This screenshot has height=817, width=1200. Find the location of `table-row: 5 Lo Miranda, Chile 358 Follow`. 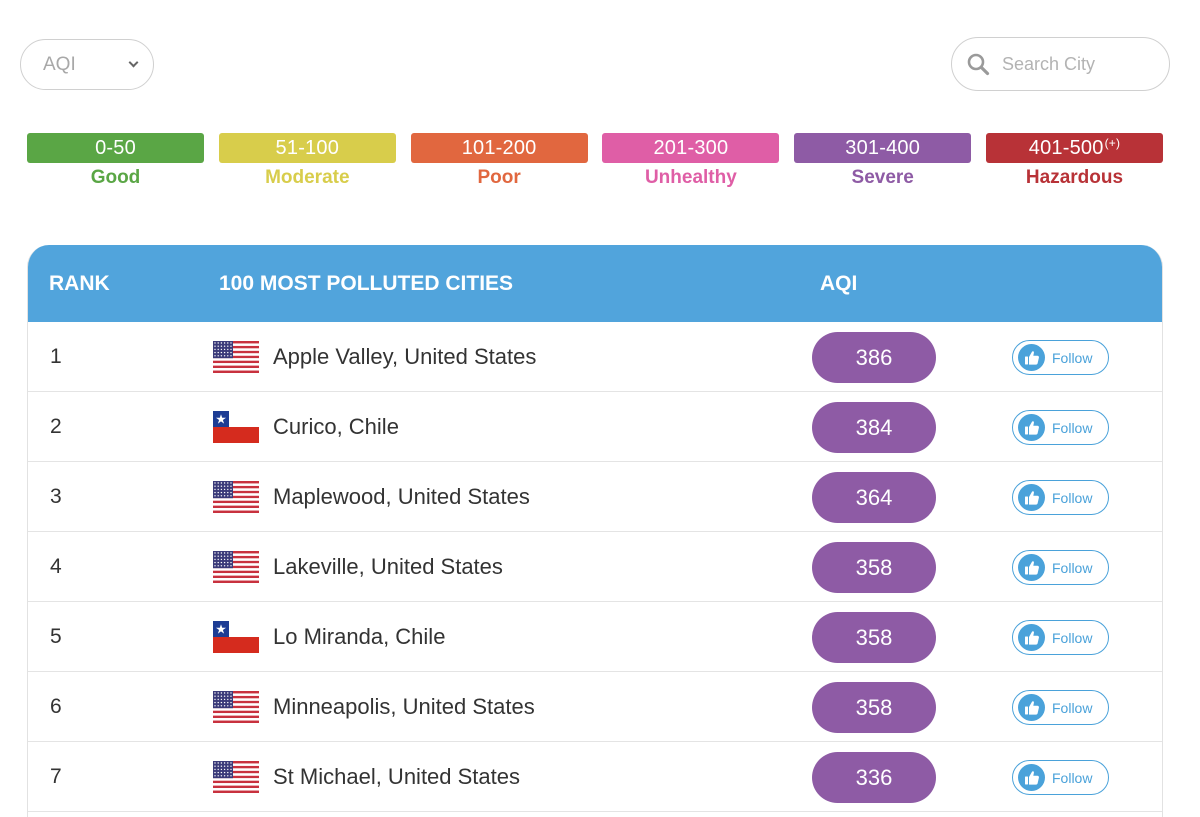

table-row: 5 Lo Miranda, Chile 358 Follow is located at coordinates (595, 637).